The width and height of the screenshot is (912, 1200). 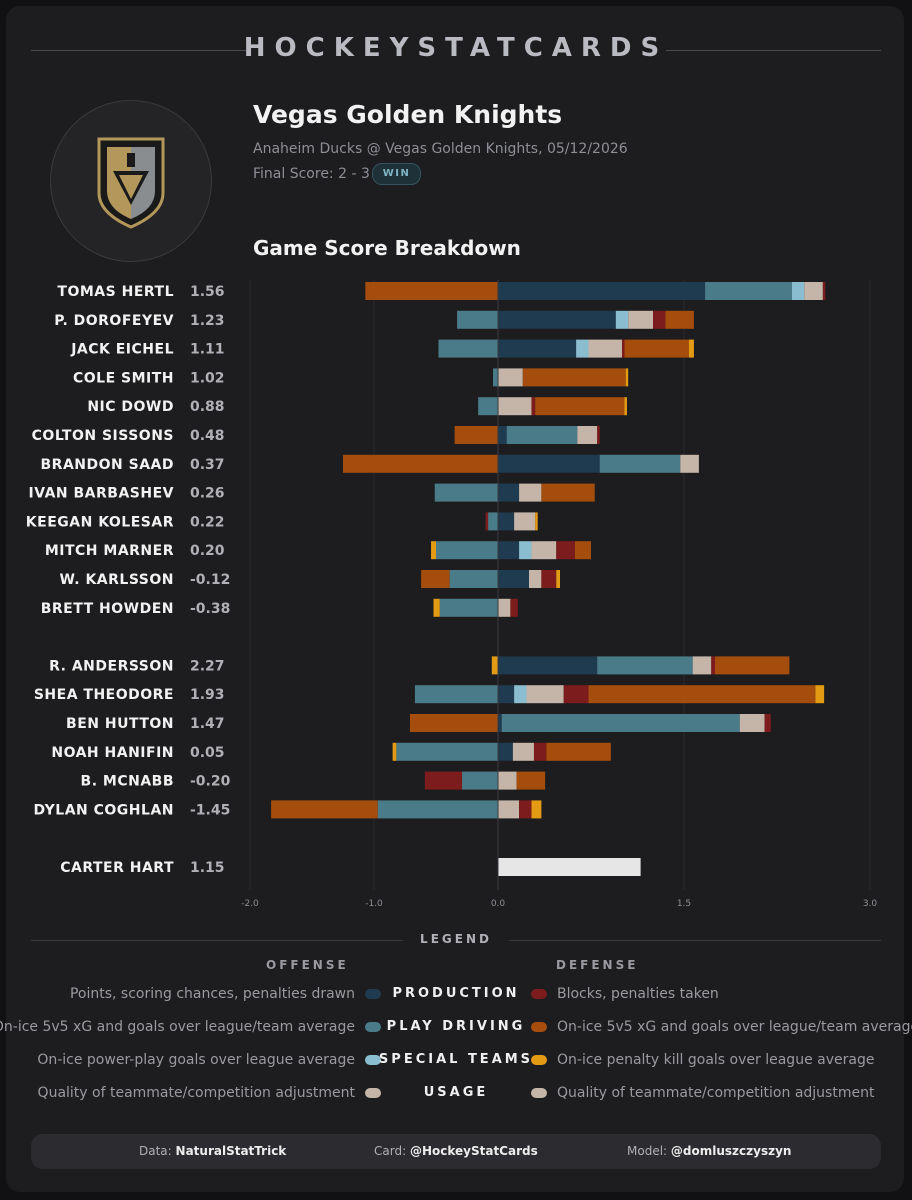 I want to click on player-name: R. ANDERSSON, so click(x=111, y=666).